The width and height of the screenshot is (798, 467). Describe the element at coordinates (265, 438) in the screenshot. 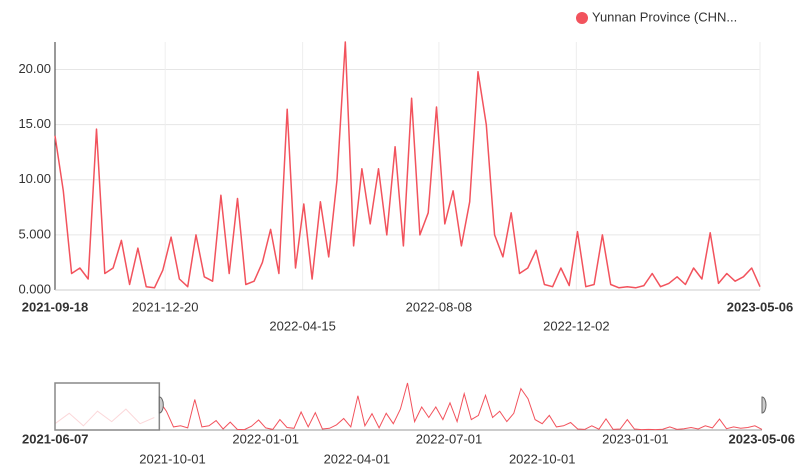

I see `navigator-tick-label: 2022-01-01` at that location.